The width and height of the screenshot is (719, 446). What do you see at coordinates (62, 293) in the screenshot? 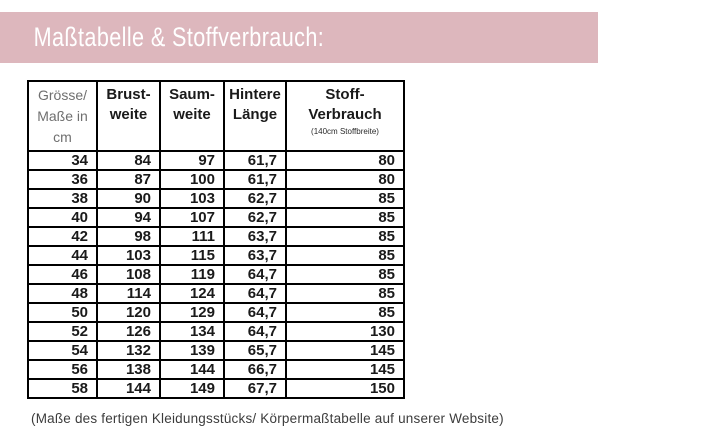
I see `table-cell: 48` at bounding box center [62, 293].